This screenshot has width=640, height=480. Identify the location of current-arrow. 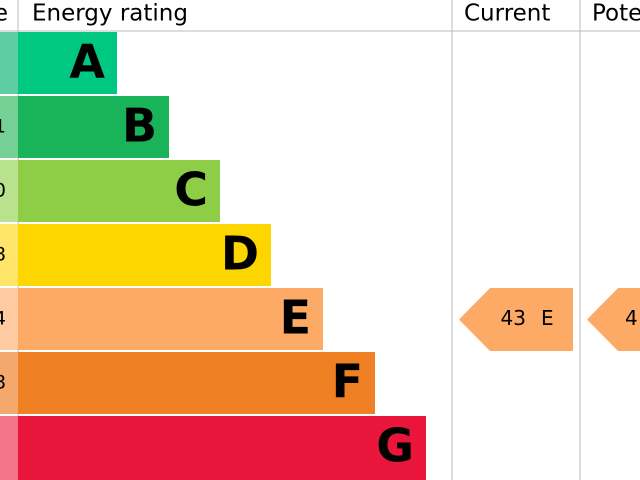
(516, 319).